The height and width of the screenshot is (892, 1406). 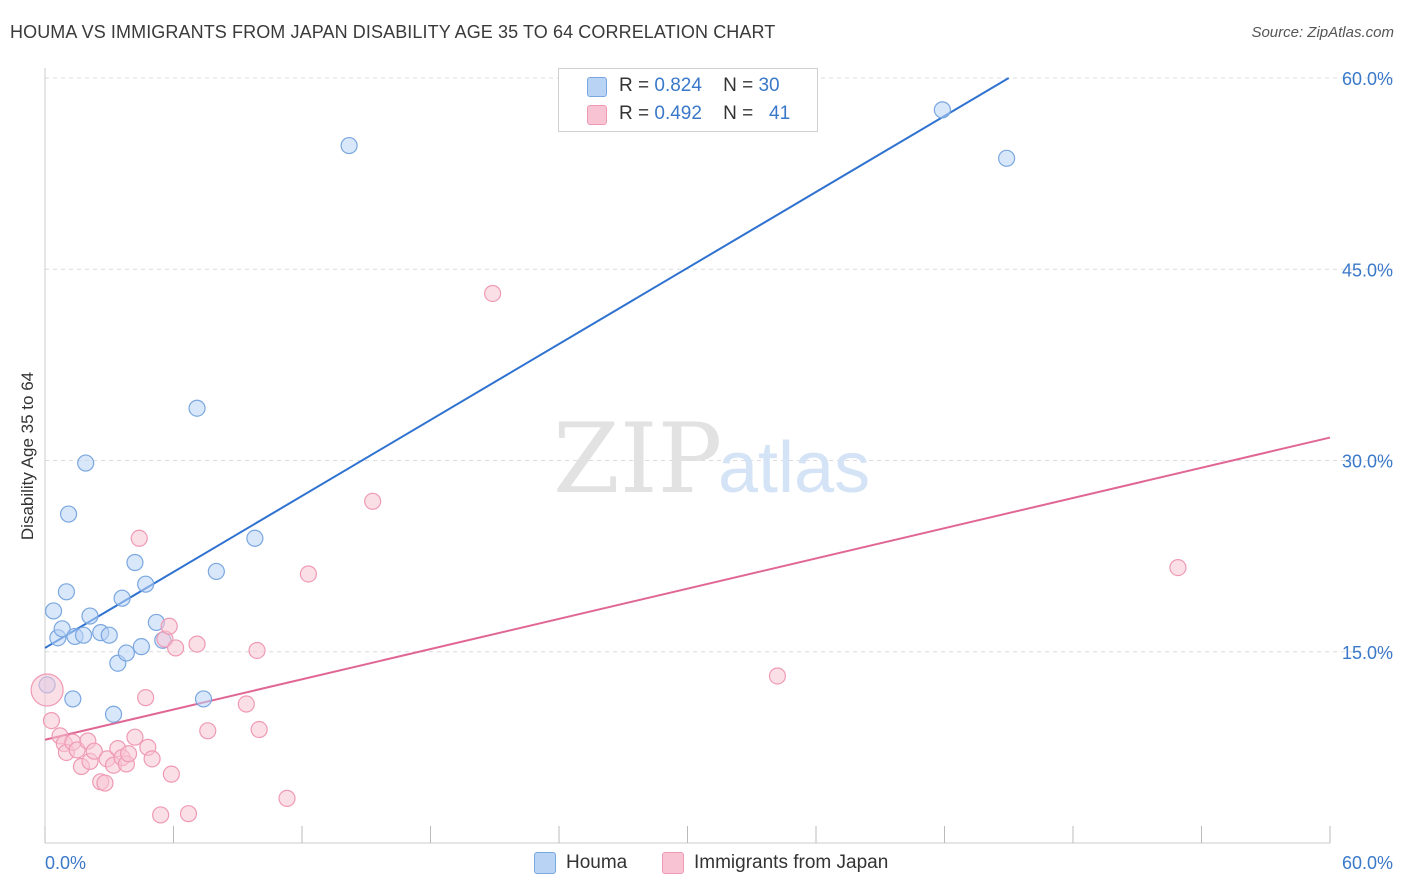 What do you see at coordinates (597, 115) in the screenshot?
I see `legend-japan-swatch` at bounding box center [597, 115].